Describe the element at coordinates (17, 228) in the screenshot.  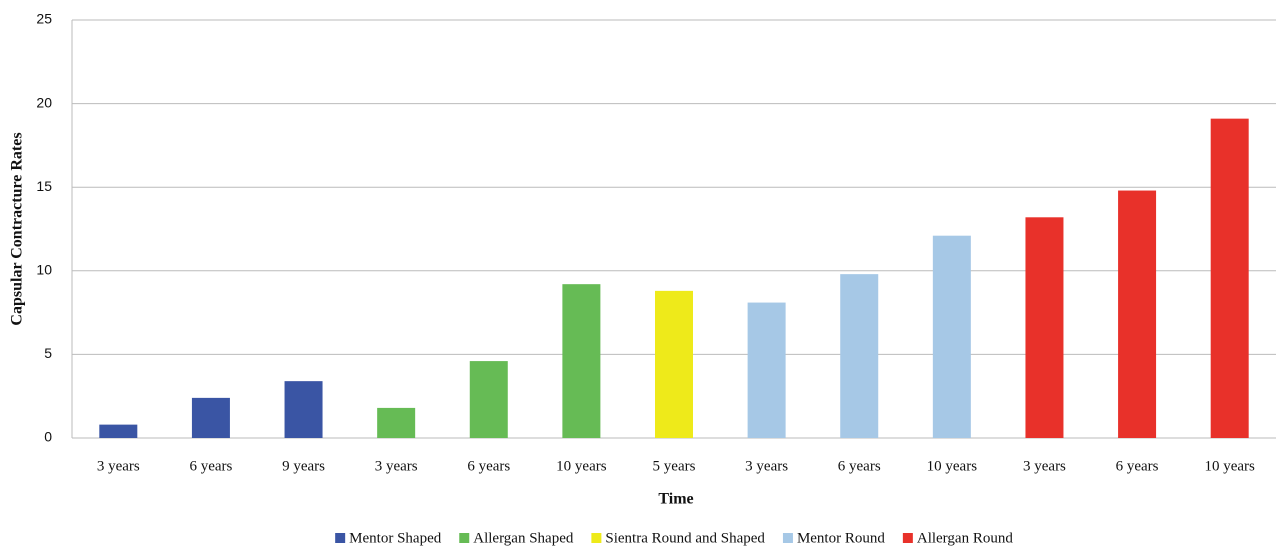
I see `y-axis-title: Capsular Contracture Rates` at that location.